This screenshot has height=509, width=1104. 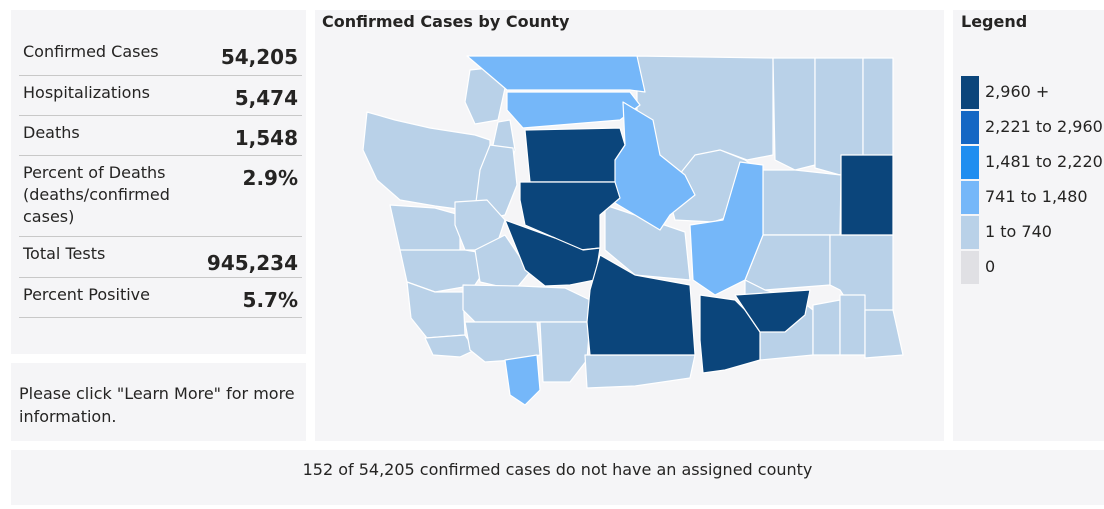 What do you see at coordinates (86, 92) in the screenshot?
I see `stat-label: Hospitalizations` at bounding box center [86, 92].